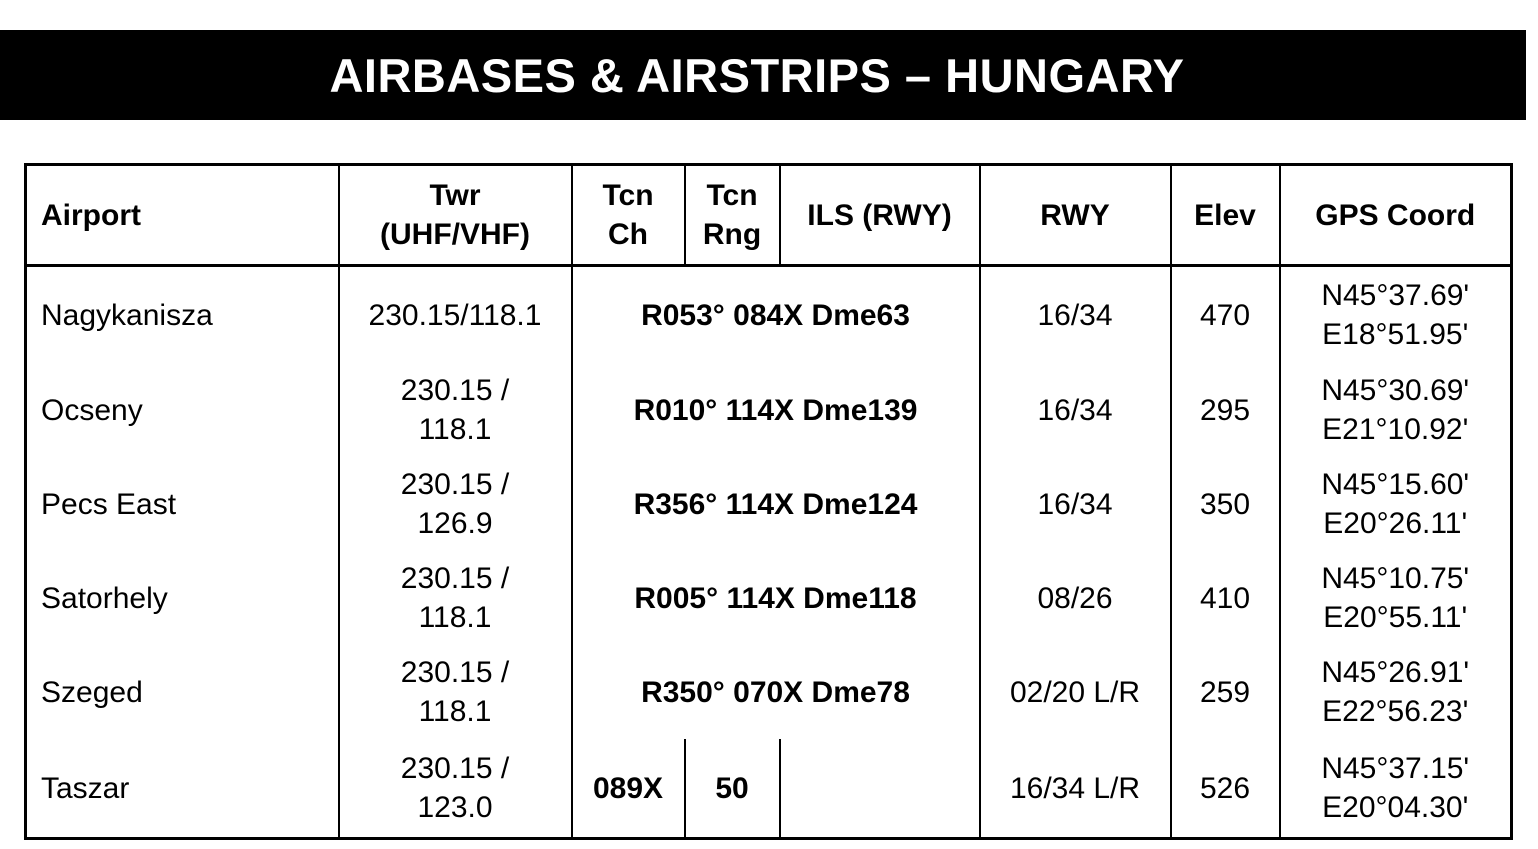  What do you see at coordinates (1395, 523) in the screenshot?
I see `gps-lon: E20°26.11'` at bounding box center [1395, 523].